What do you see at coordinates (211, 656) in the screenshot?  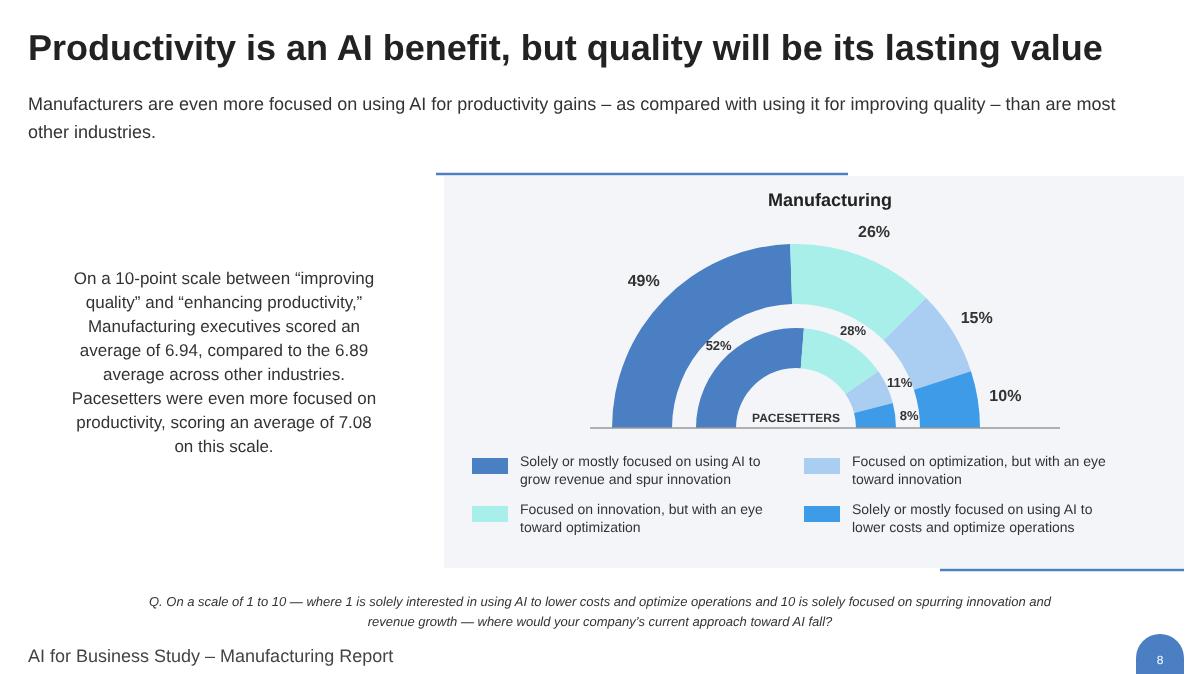 I see `text: AI for Business Study – Manufacturing Report` at bounding box center [211, 656].